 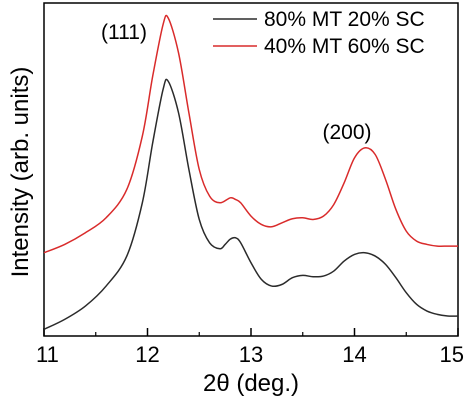 I want to click on x-tick-label-11: 11, so click(x=47, y=354).